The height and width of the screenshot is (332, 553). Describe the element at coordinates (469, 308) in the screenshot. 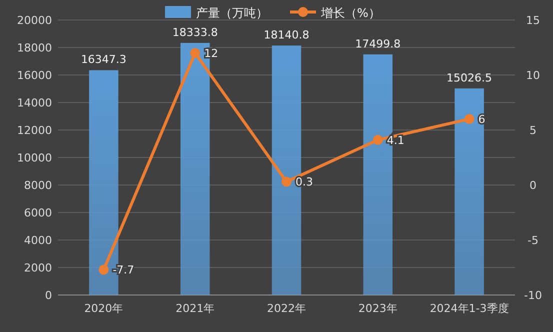

I see `x-tick-label: 2024年1-3季度` at that location.